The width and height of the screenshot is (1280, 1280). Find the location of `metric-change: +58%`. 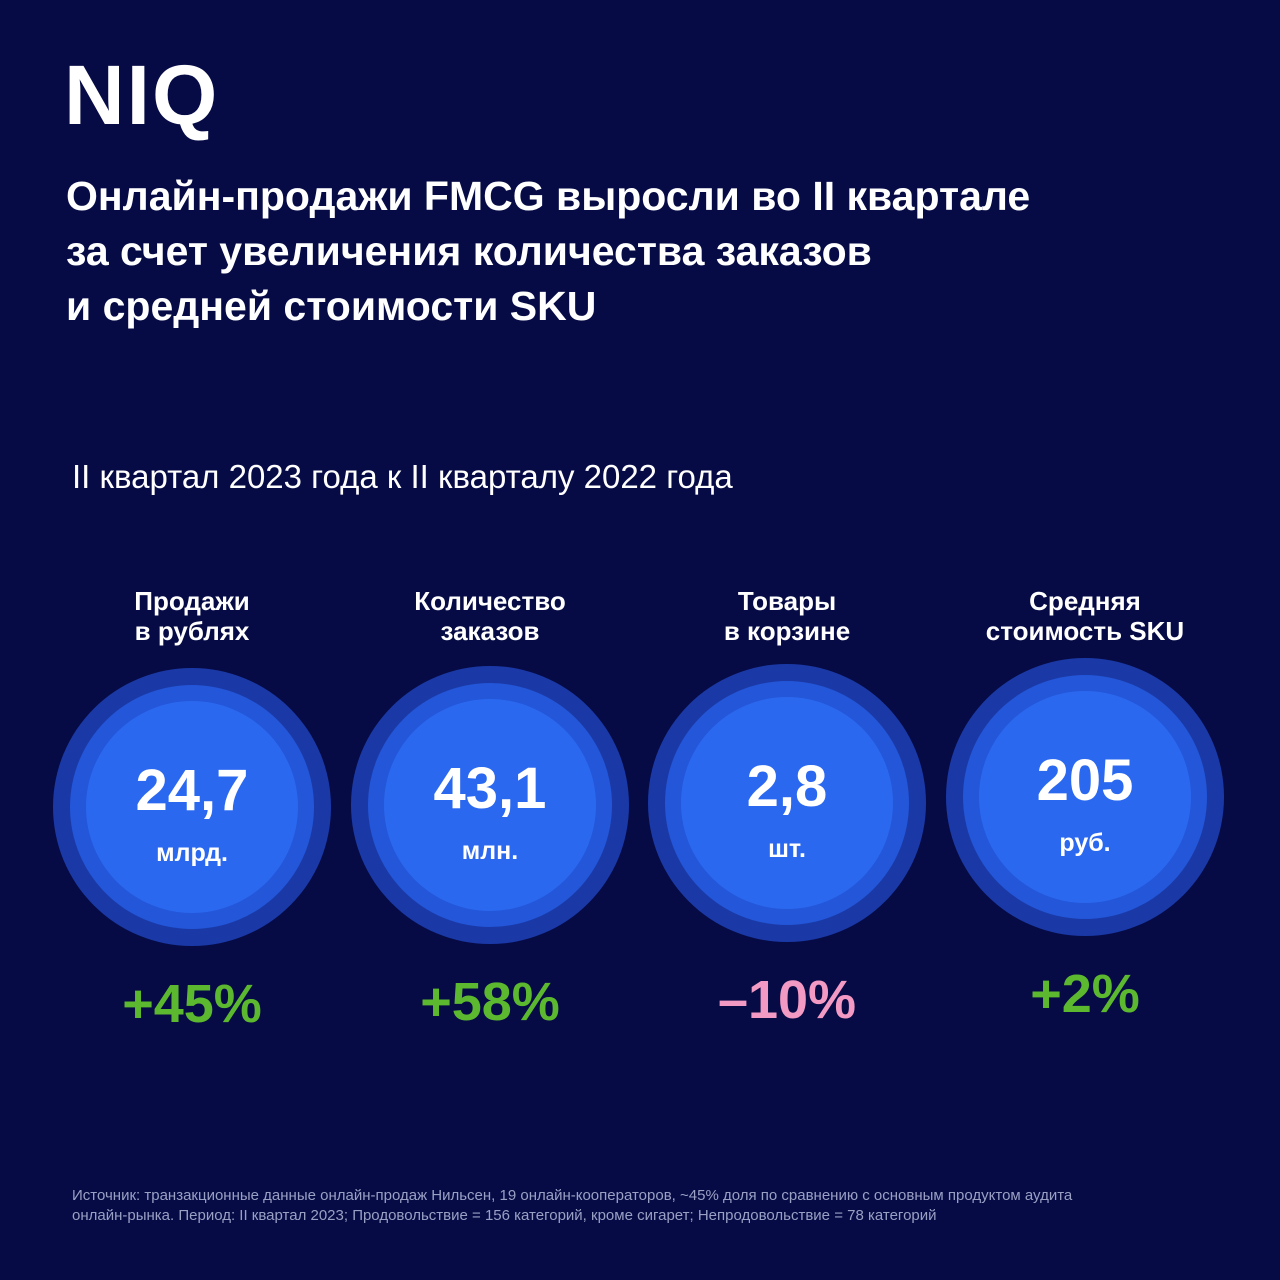

metric-change: +58% is located at coordinates (490, 1002).